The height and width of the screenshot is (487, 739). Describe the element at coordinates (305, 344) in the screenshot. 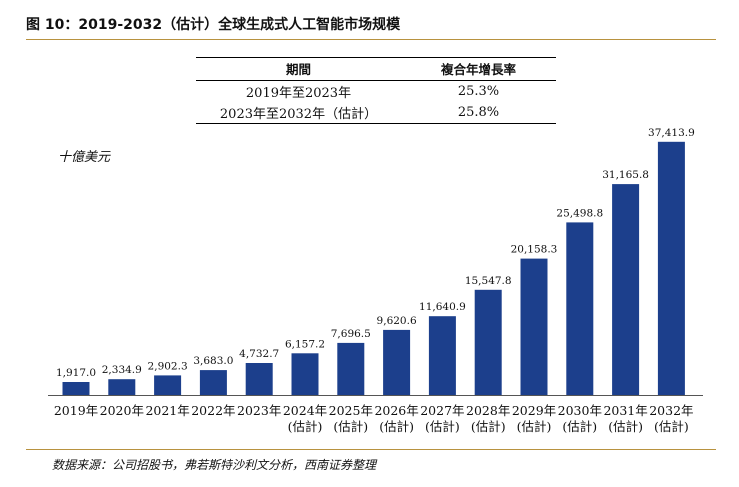

I see `bar-value-label: 6,157.2` at that location.